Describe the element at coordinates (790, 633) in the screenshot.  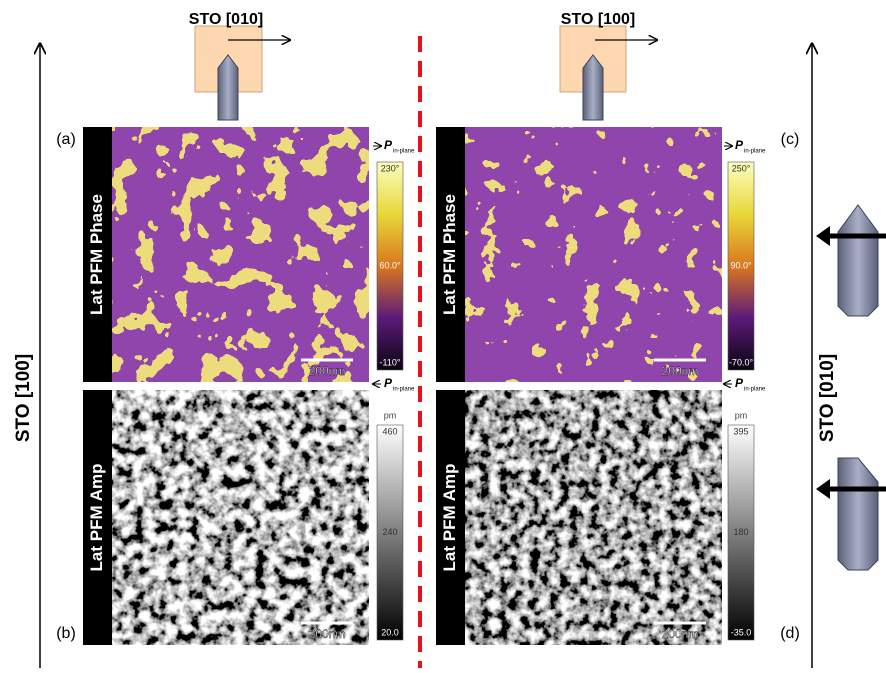
I see `panel-tag: (d)` at that location.